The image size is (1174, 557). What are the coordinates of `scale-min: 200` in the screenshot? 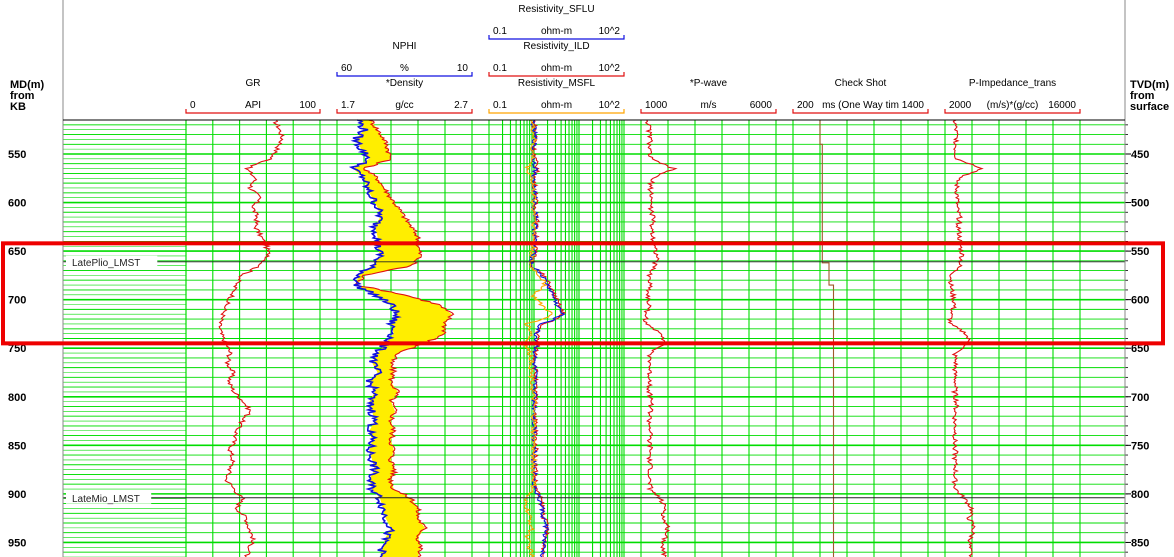 It's located at (805, 105).